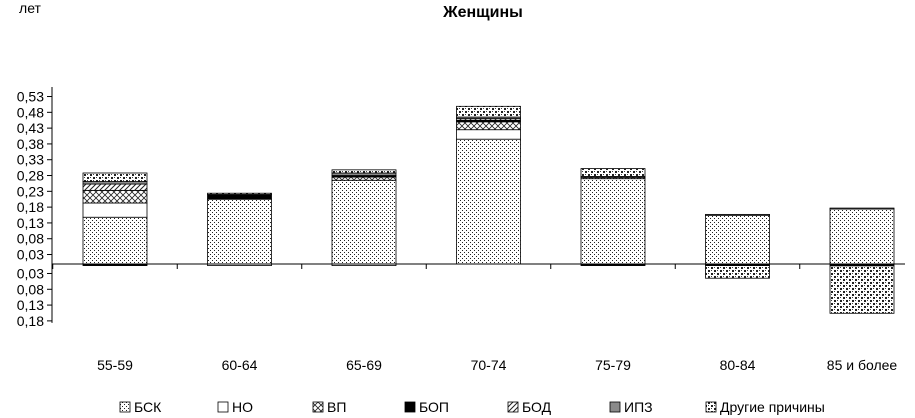 This screenshot has width=915, height=418. Describe the element at coordinates (472, 407) in the screenshot. I see `legend: БСК НО ВП БОП БОД ИПЗ Другие причины` at that location.